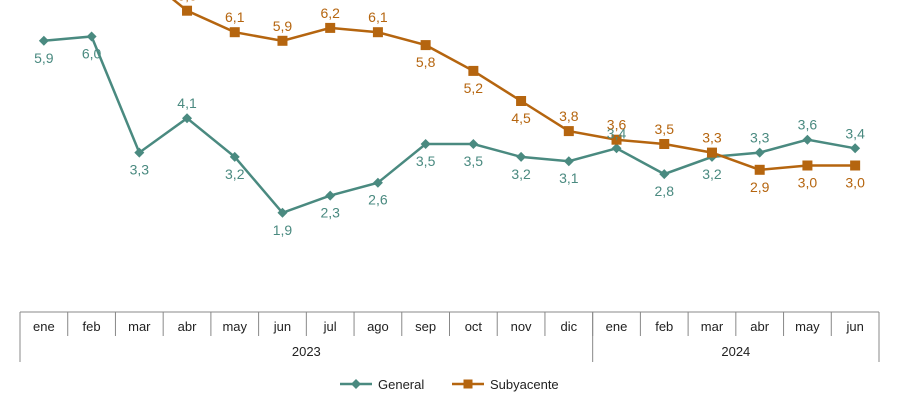 The image size is (900, 409). I want to click on legend-label: General, so click(401, 384).